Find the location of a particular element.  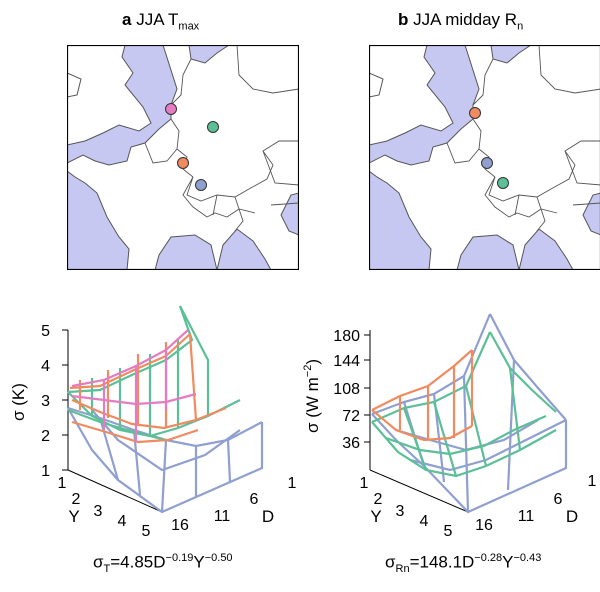

plot-a-zticks is located at coordinates (65, 400).